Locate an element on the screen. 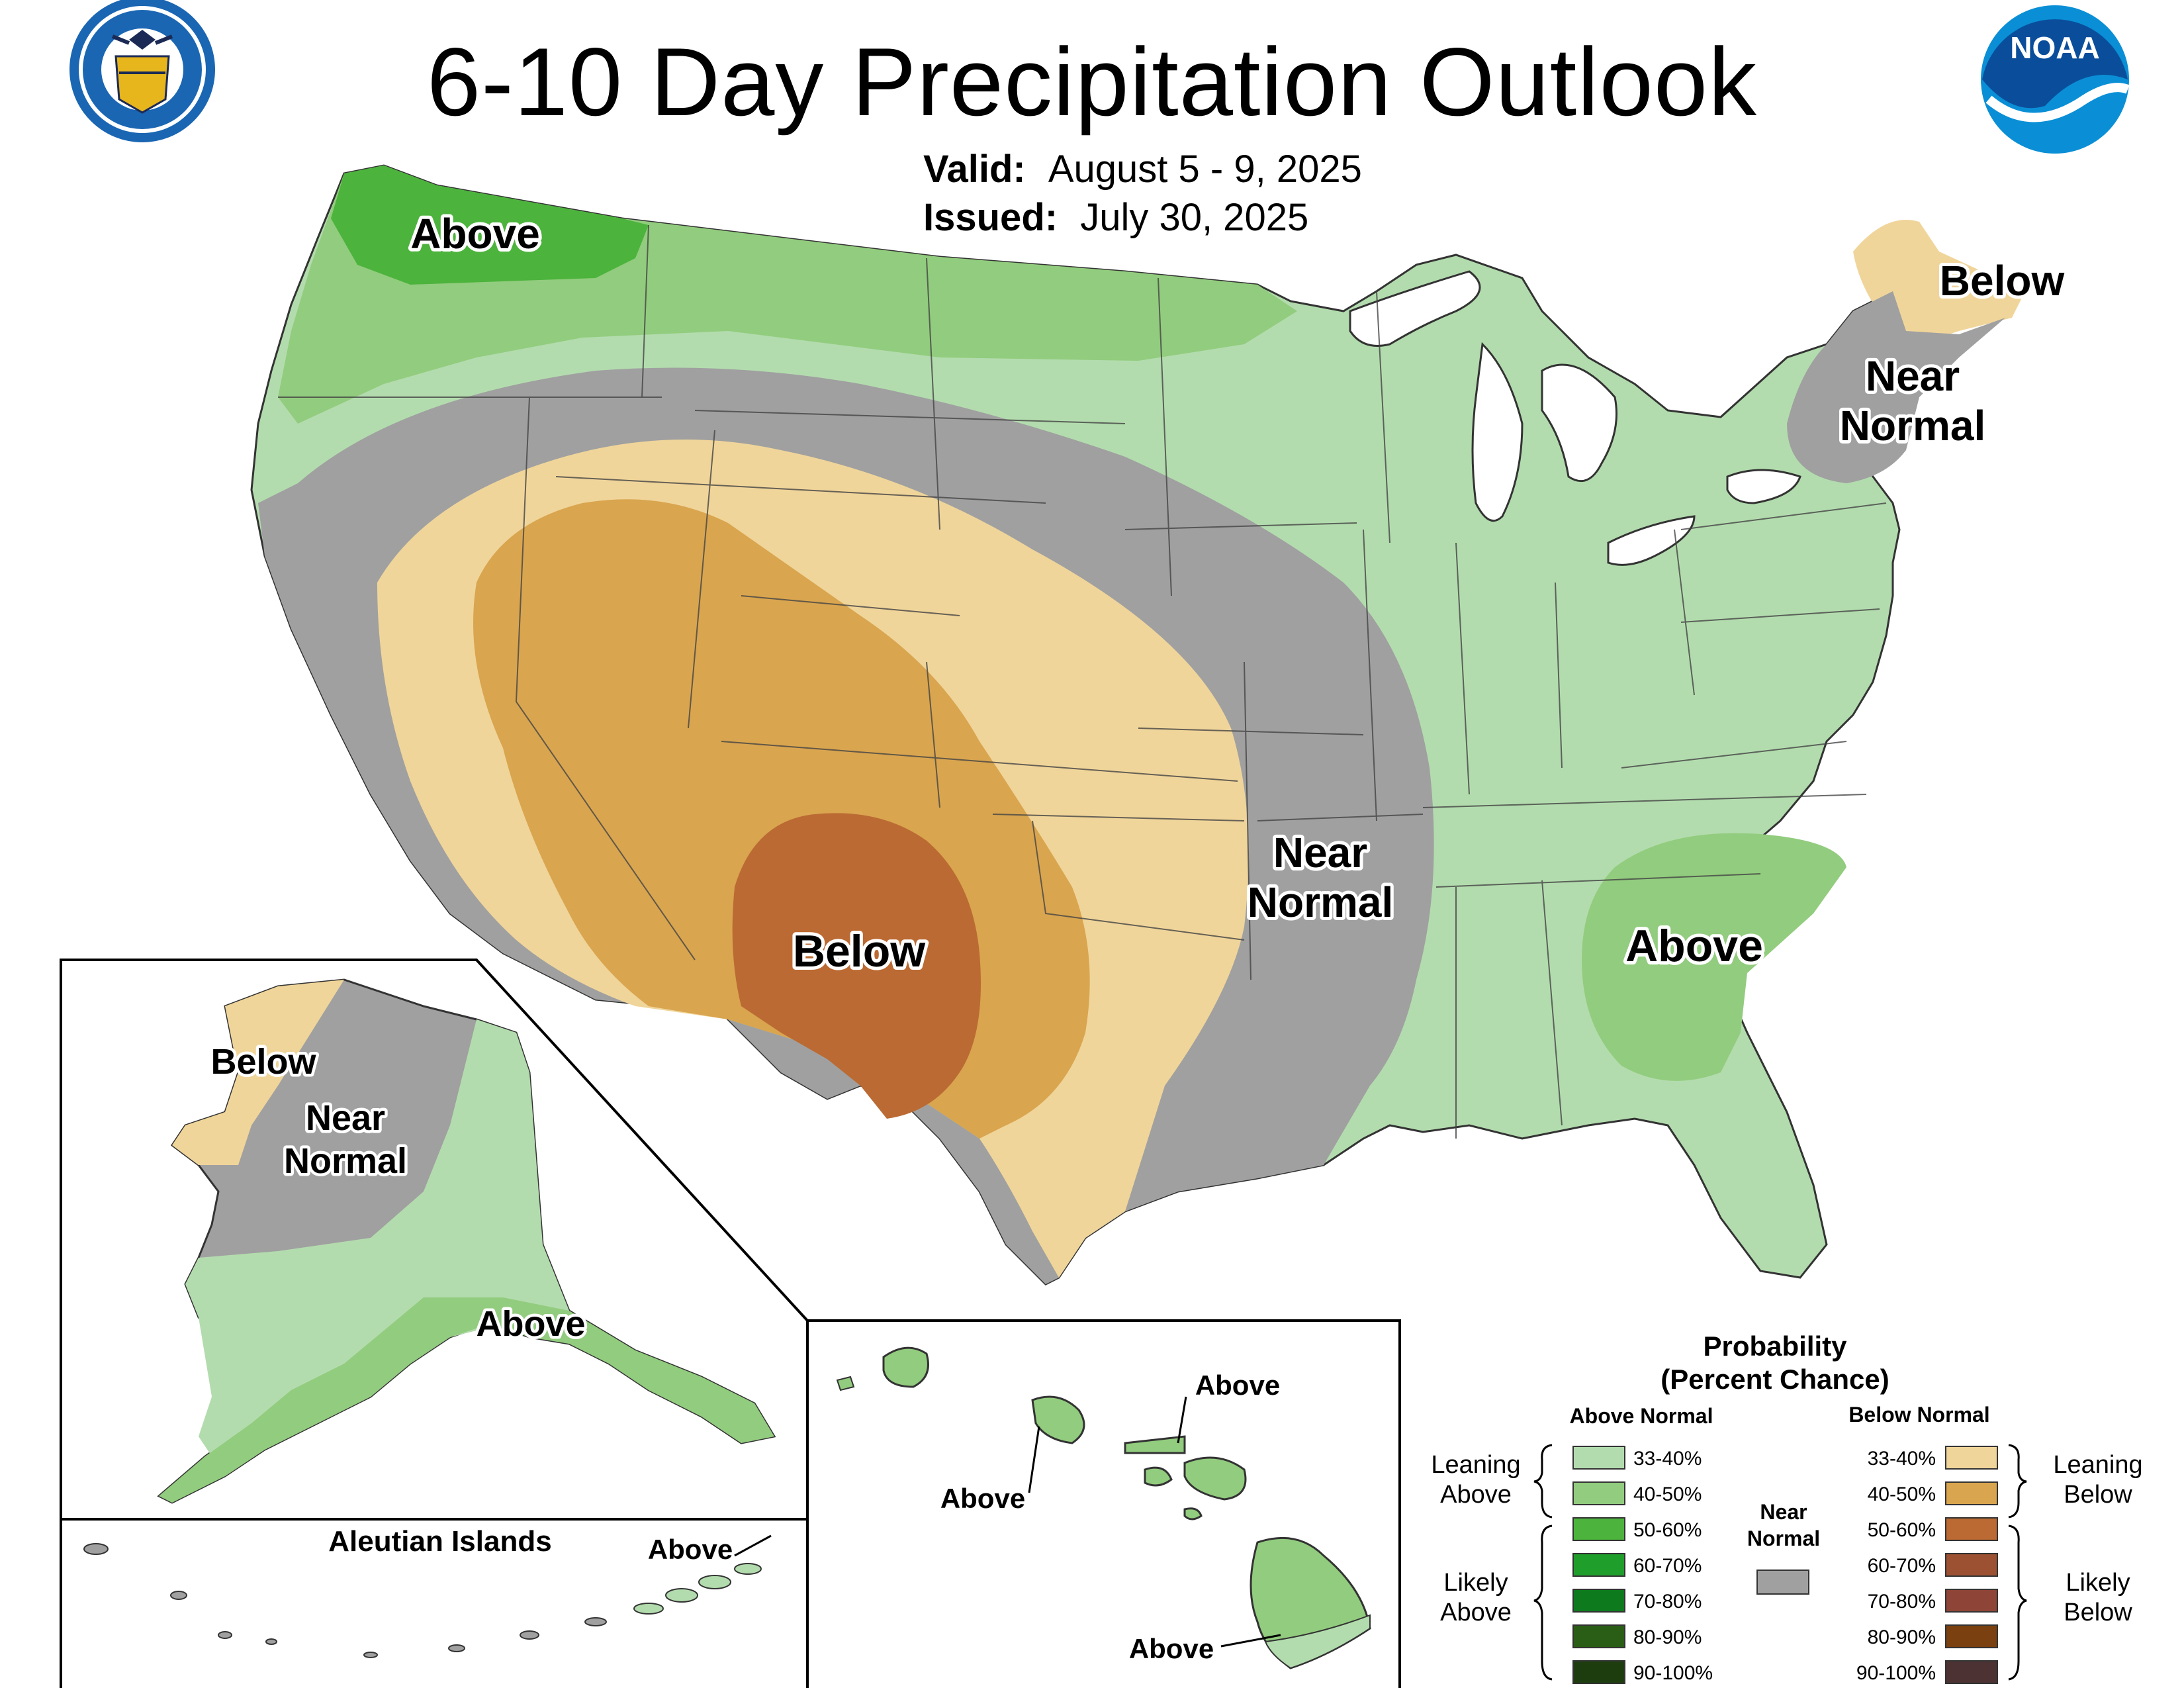 The height and width of the screenshot is (1688, 2184). sw-below-50-zone is located at coordinates (856, 966).